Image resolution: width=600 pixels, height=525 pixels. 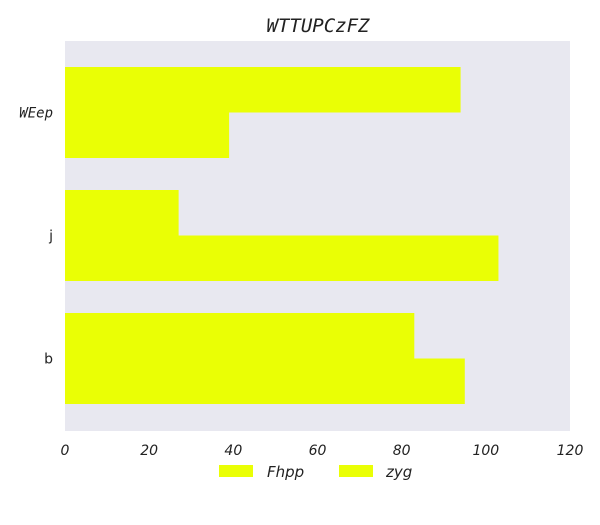 What do you see at coordinates (485, 451) in the screenshot?
I see `x-tick-label: 100` at bounding box center [485, 451].